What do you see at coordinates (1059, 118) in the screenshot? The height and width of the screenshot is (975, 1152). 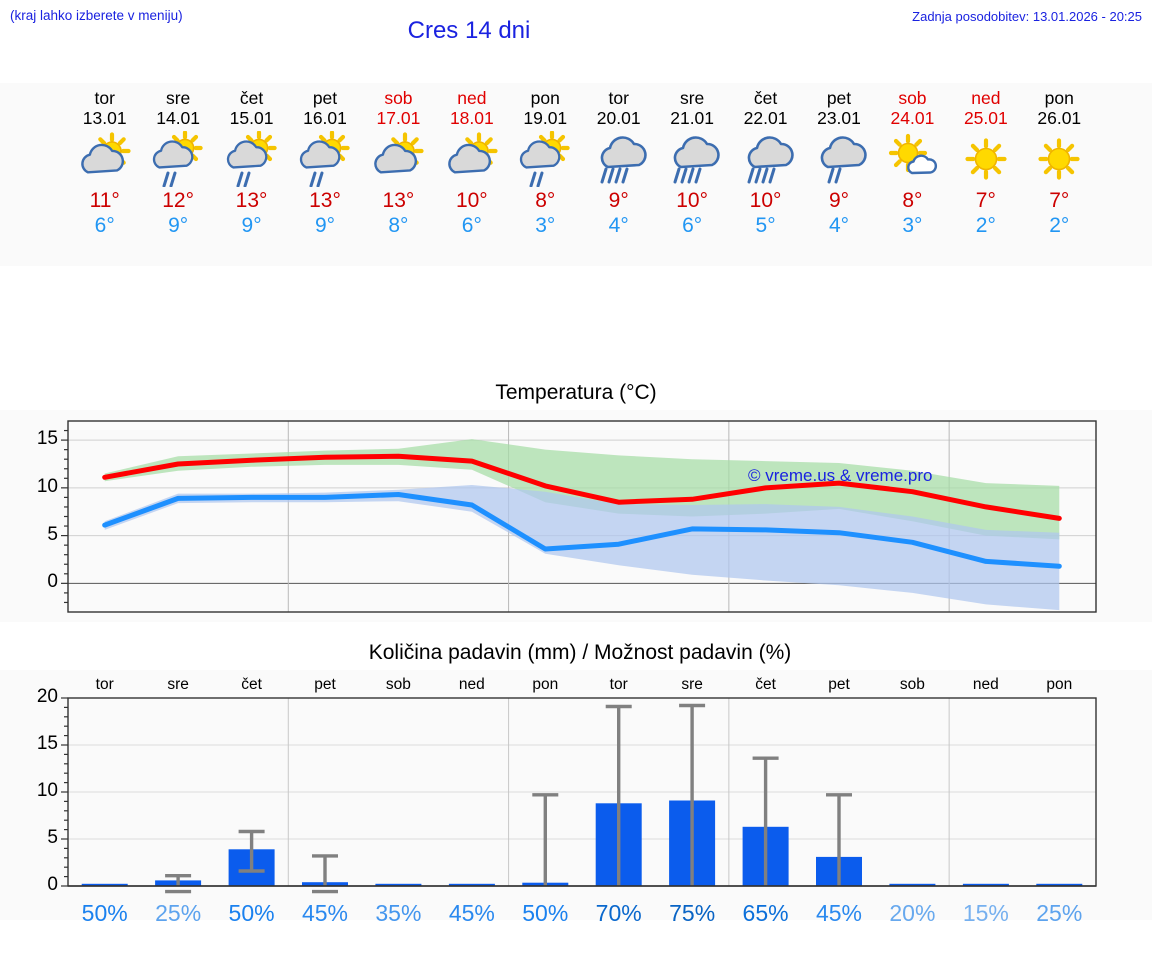 I see `day-date-label: 26.01` at bounding box center [1059, 118].